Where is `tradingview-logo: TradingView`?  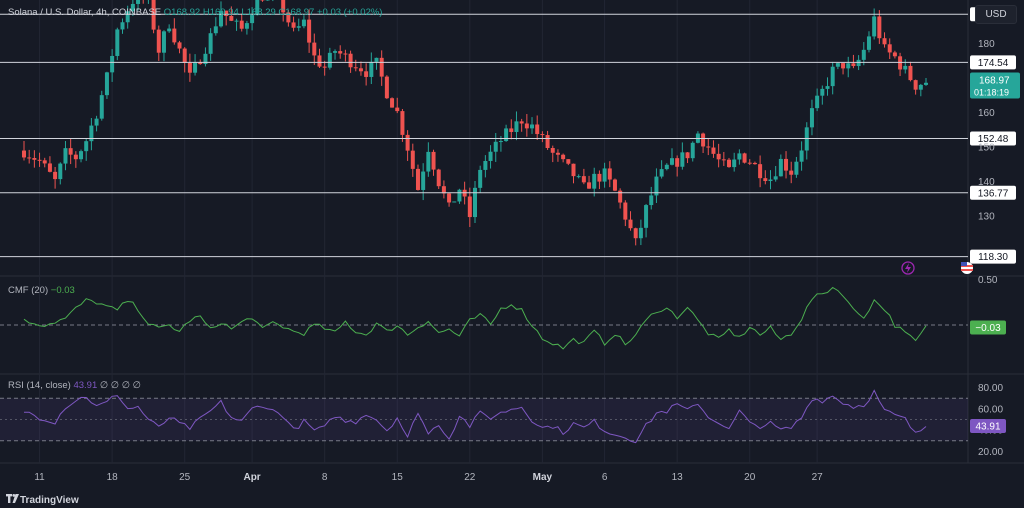
tradingview-logo: TradingView is located at coordinates (42, 500).